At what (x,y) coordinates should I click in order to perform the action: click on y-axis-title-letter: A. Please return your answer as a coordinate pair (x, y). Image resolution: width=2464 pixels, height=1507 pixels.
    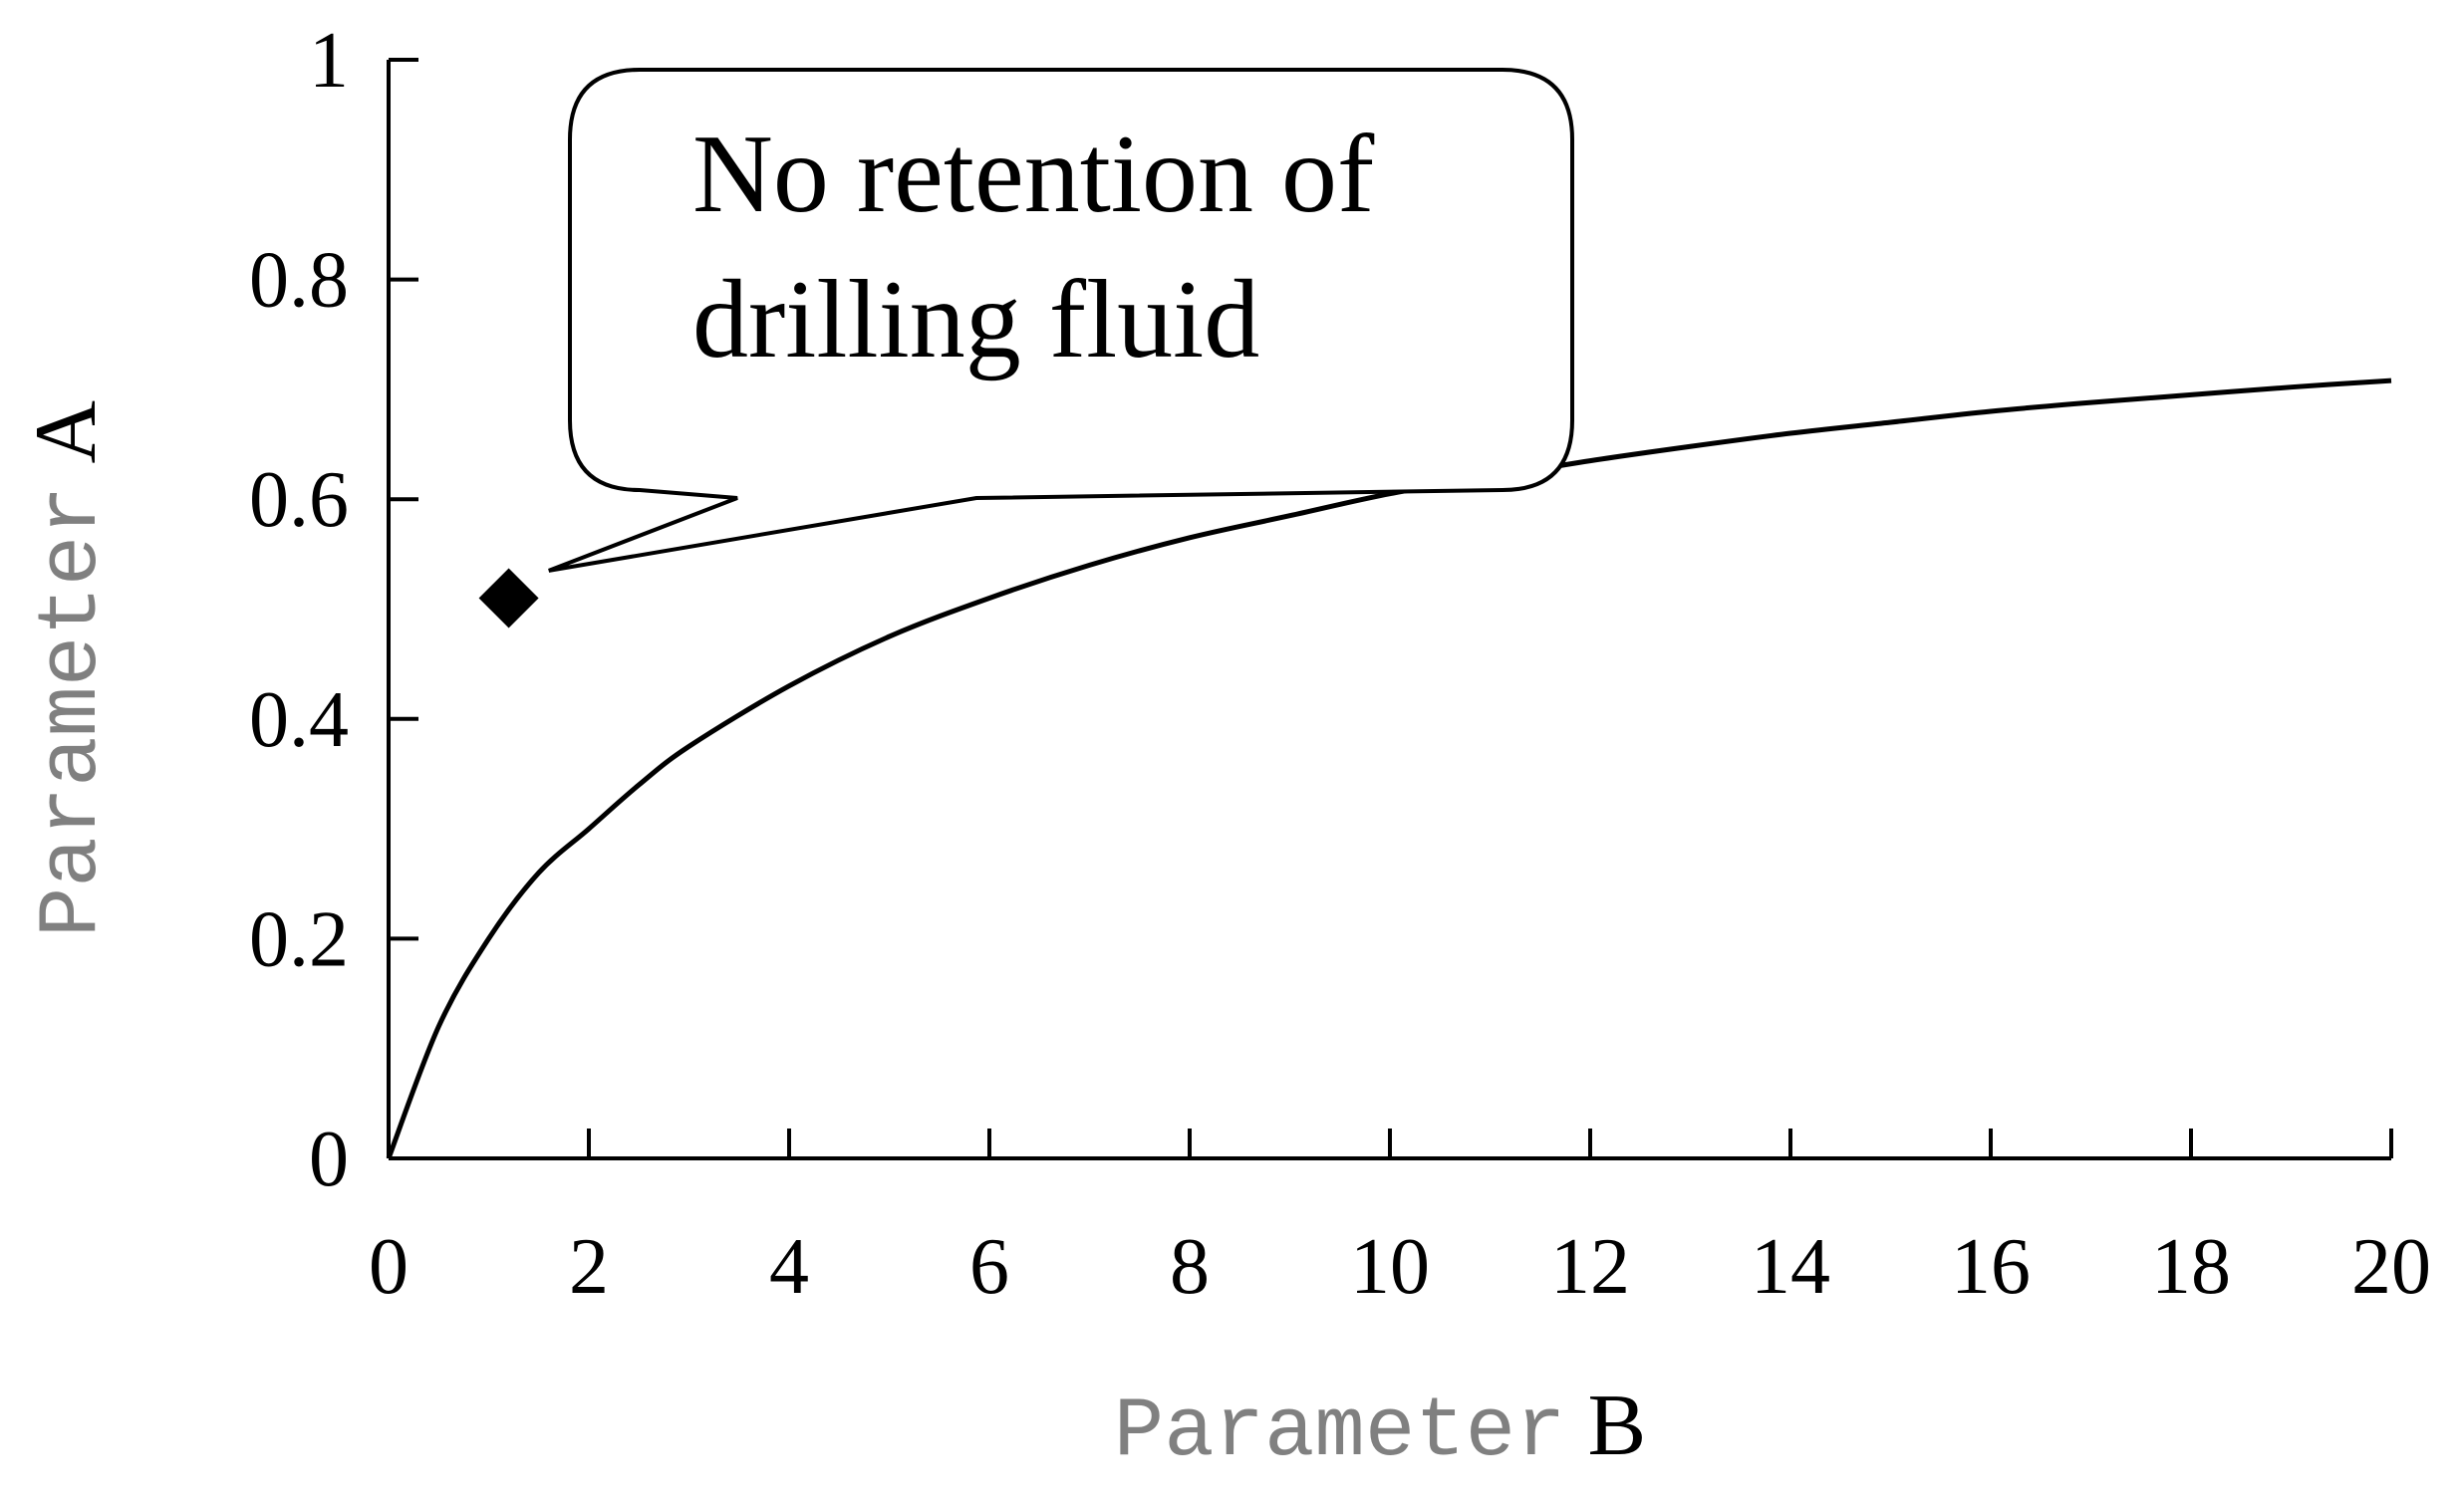
    Looking at the image, I should click on (66, 432).